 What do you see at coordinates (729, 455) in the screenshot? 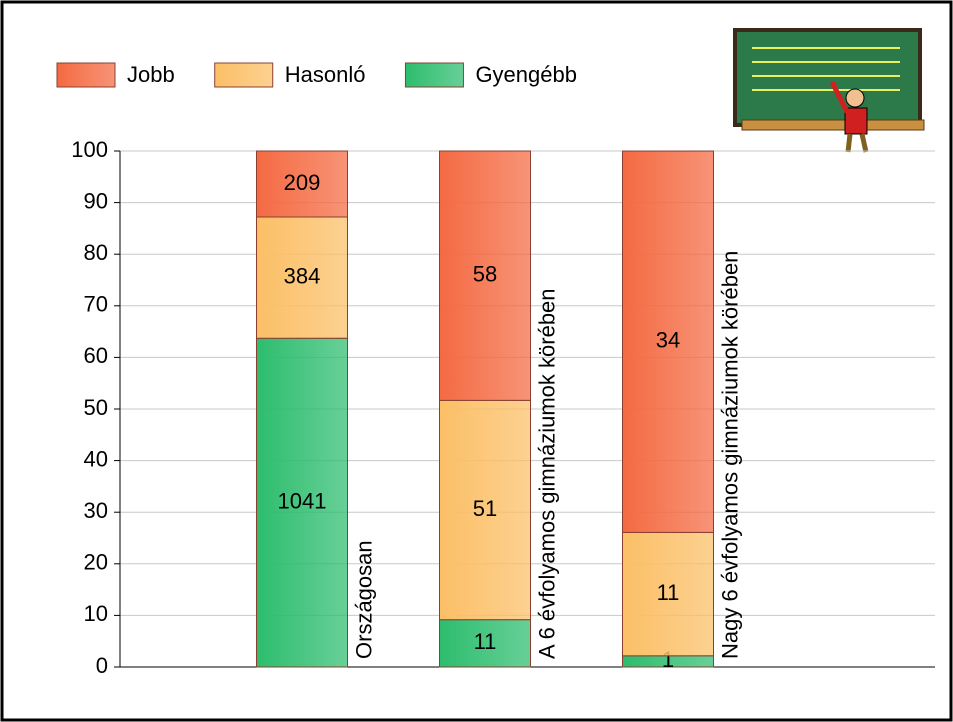
I see `x-tick-label: Nagy 6 évfolyamos gimnáziumok körében` at bounding box center [729, 455].